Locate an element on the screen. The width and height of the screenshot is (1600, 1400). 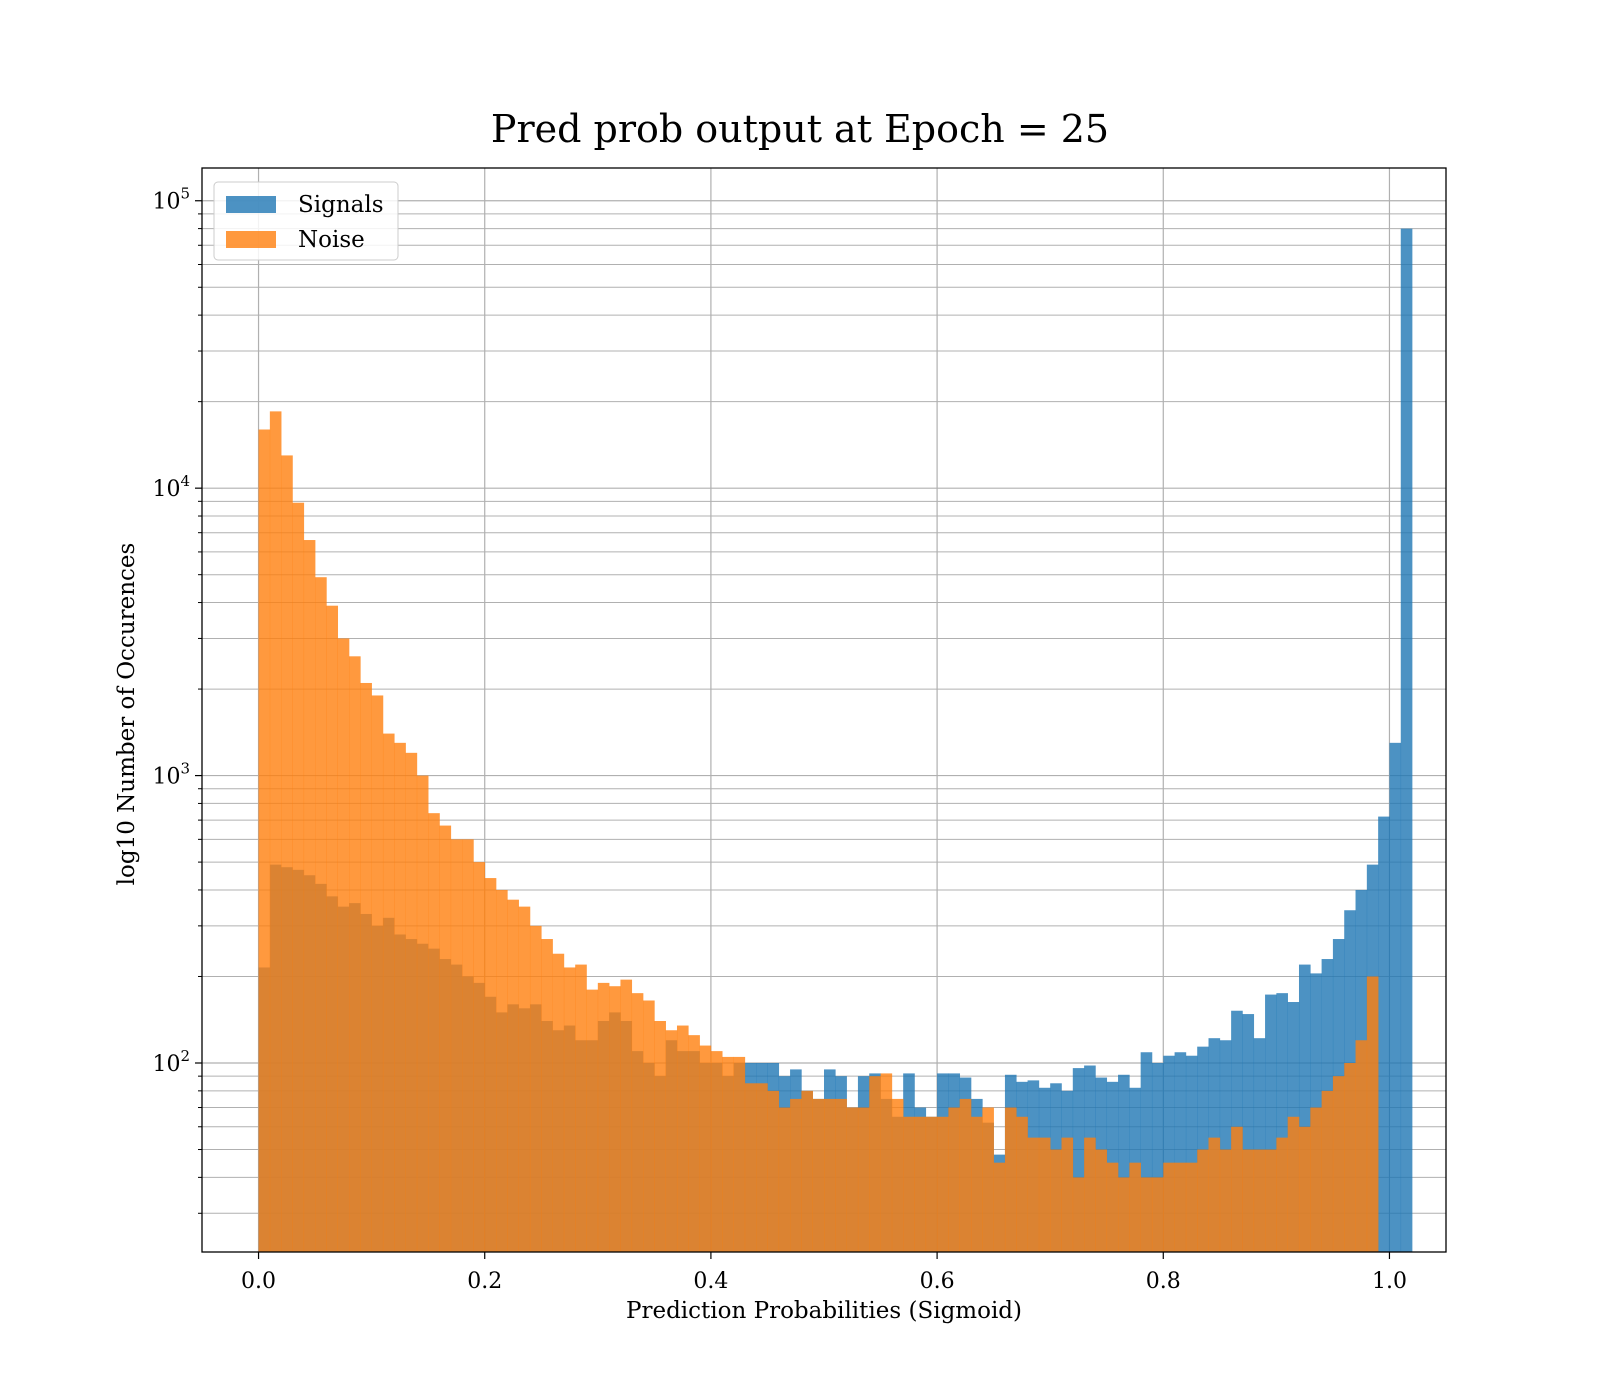
legend: Signals Noise is located at coordinates (306, 221).